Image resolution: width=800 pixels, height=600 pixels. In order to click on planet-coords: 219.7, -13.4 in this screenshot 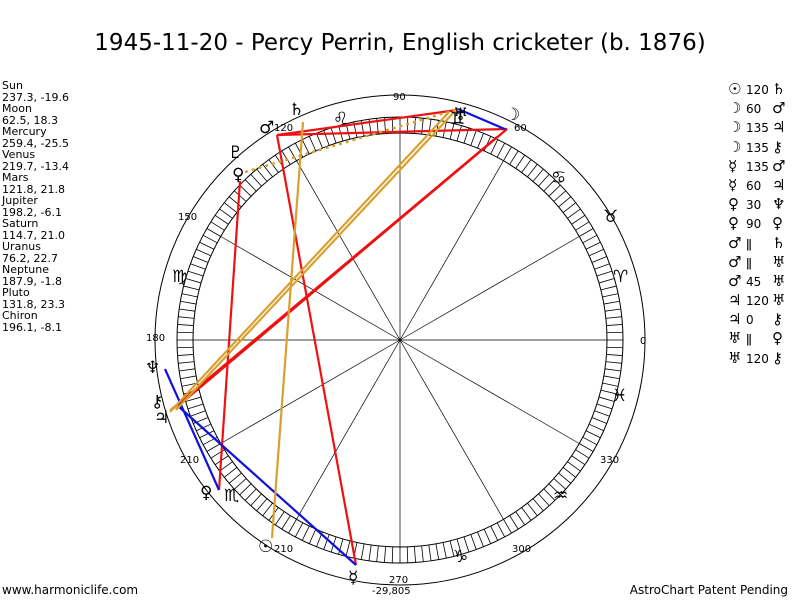, I will do `click(35, 166)`.